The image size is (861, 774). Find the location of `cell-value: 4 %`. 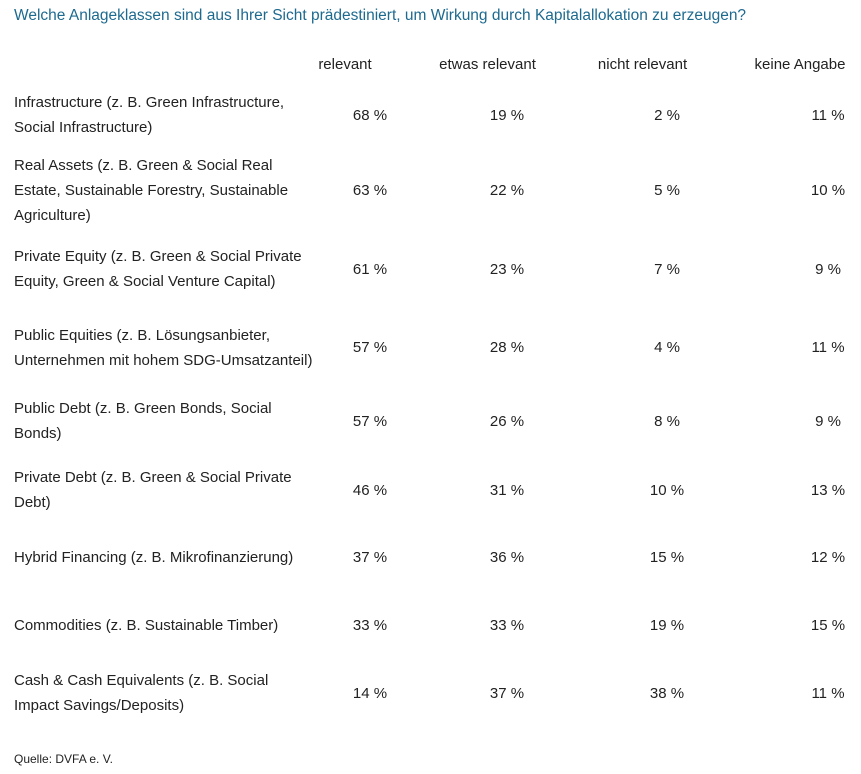

cell-value: 4 % is located at coordinates (667, 347).